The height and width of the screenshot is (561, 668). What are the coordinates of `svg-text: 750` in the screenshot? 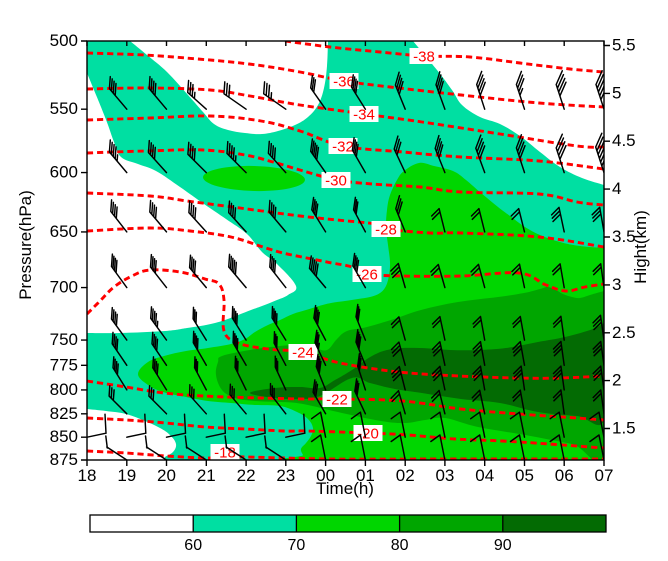 It's located at (64, 339).